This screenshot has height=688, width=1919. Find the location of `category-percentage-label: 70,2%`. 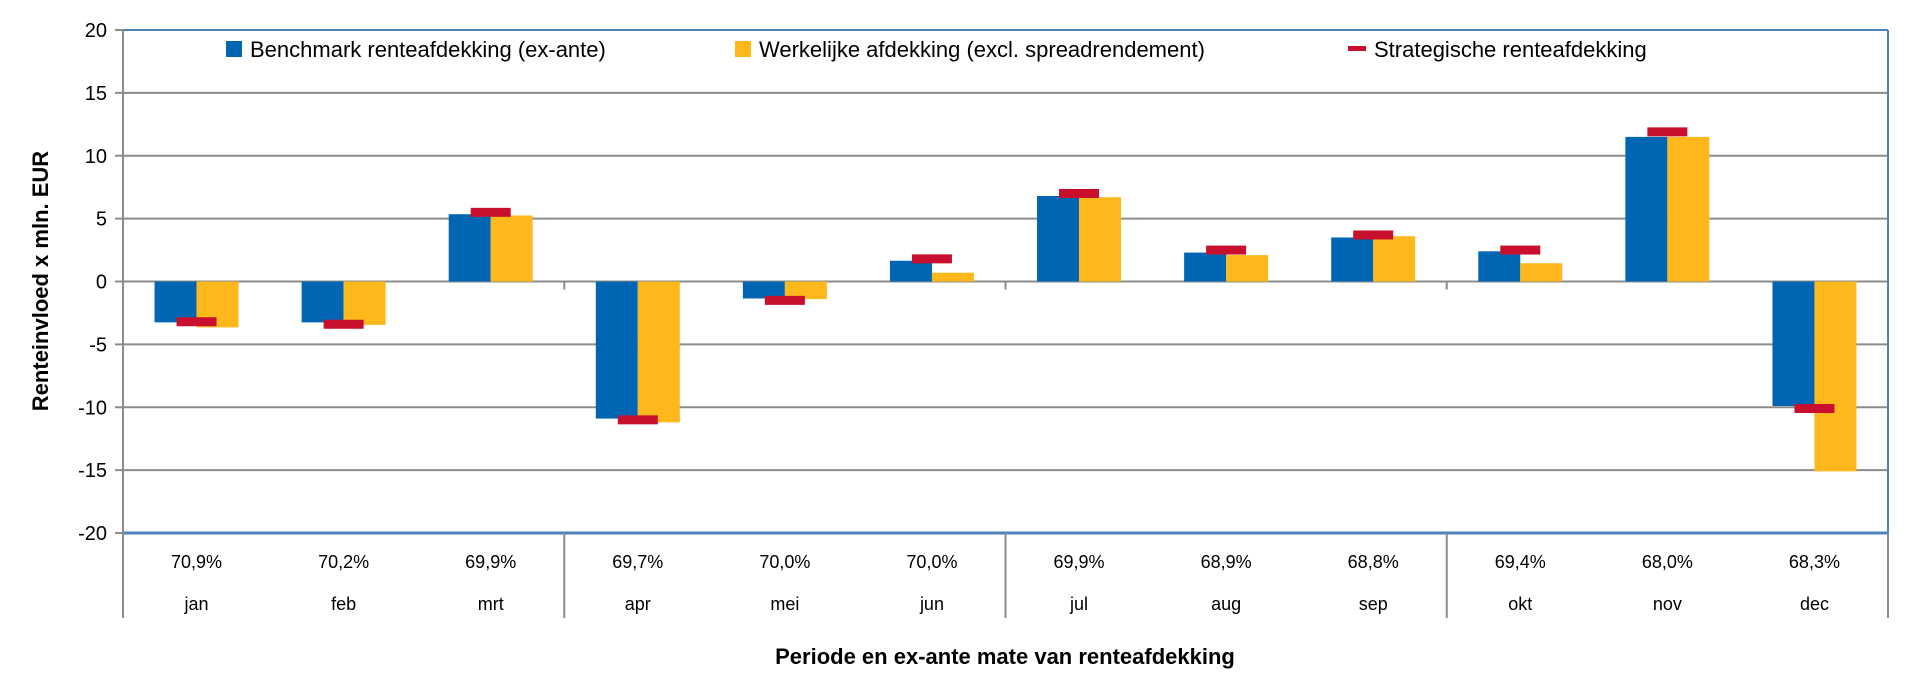

category-percentage-label: 70,2% is located at coordinates (343, 562).